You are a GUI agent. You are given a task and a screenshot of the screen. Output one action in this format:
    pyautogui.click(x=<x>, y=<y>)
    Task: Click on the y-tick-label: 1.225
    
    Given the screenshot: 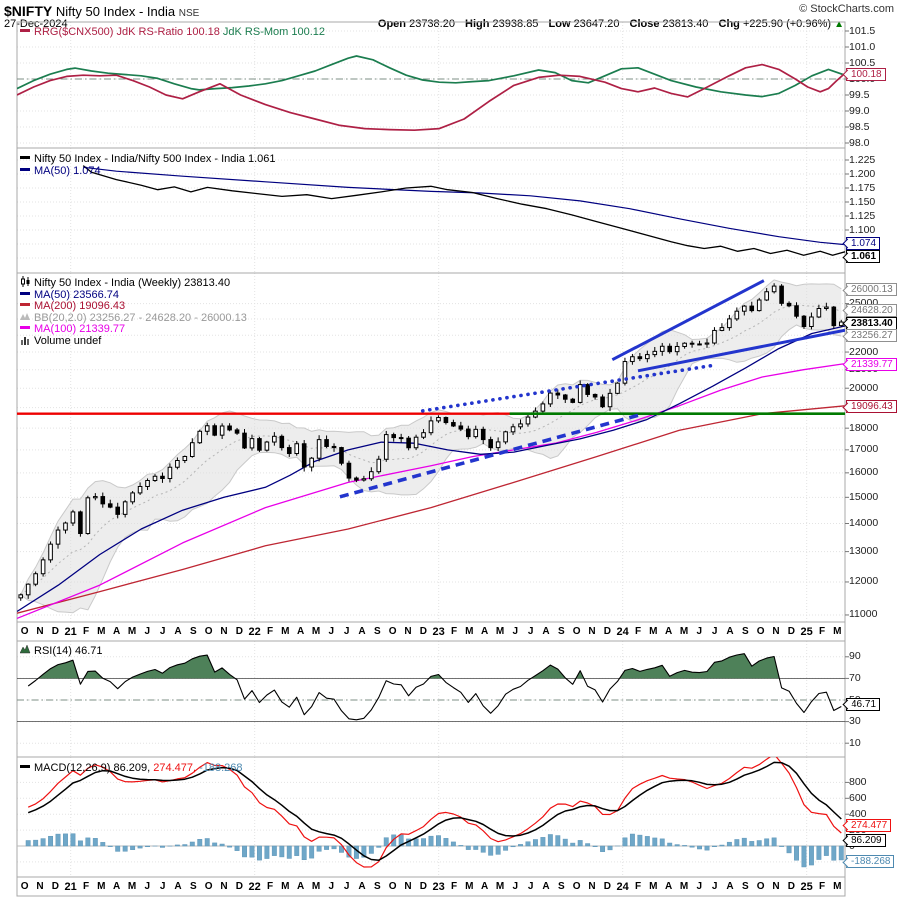 What is the action you would take?
    pyautogui.click(x=862, y=159)
    